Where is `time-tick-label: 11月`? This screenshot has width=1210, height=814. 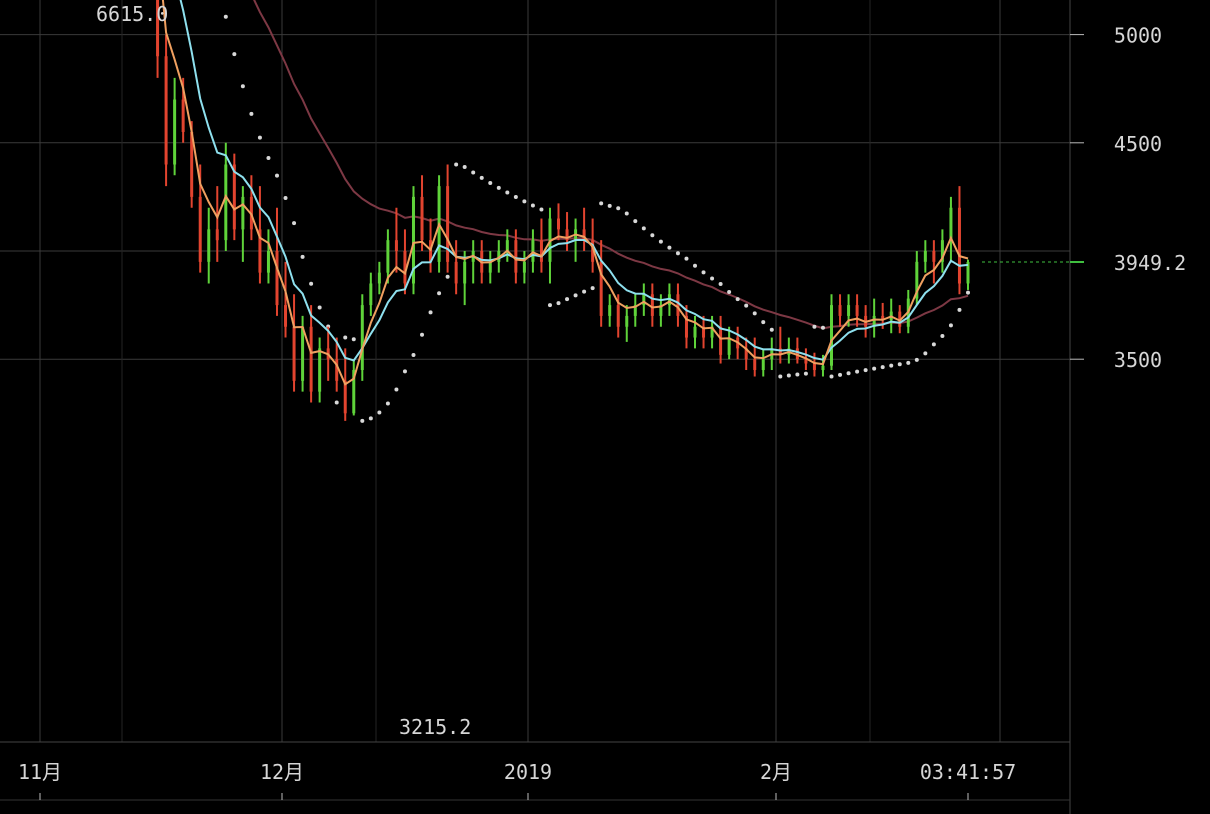 time-tick-label: 11月 is located at coordinates (40, 772).